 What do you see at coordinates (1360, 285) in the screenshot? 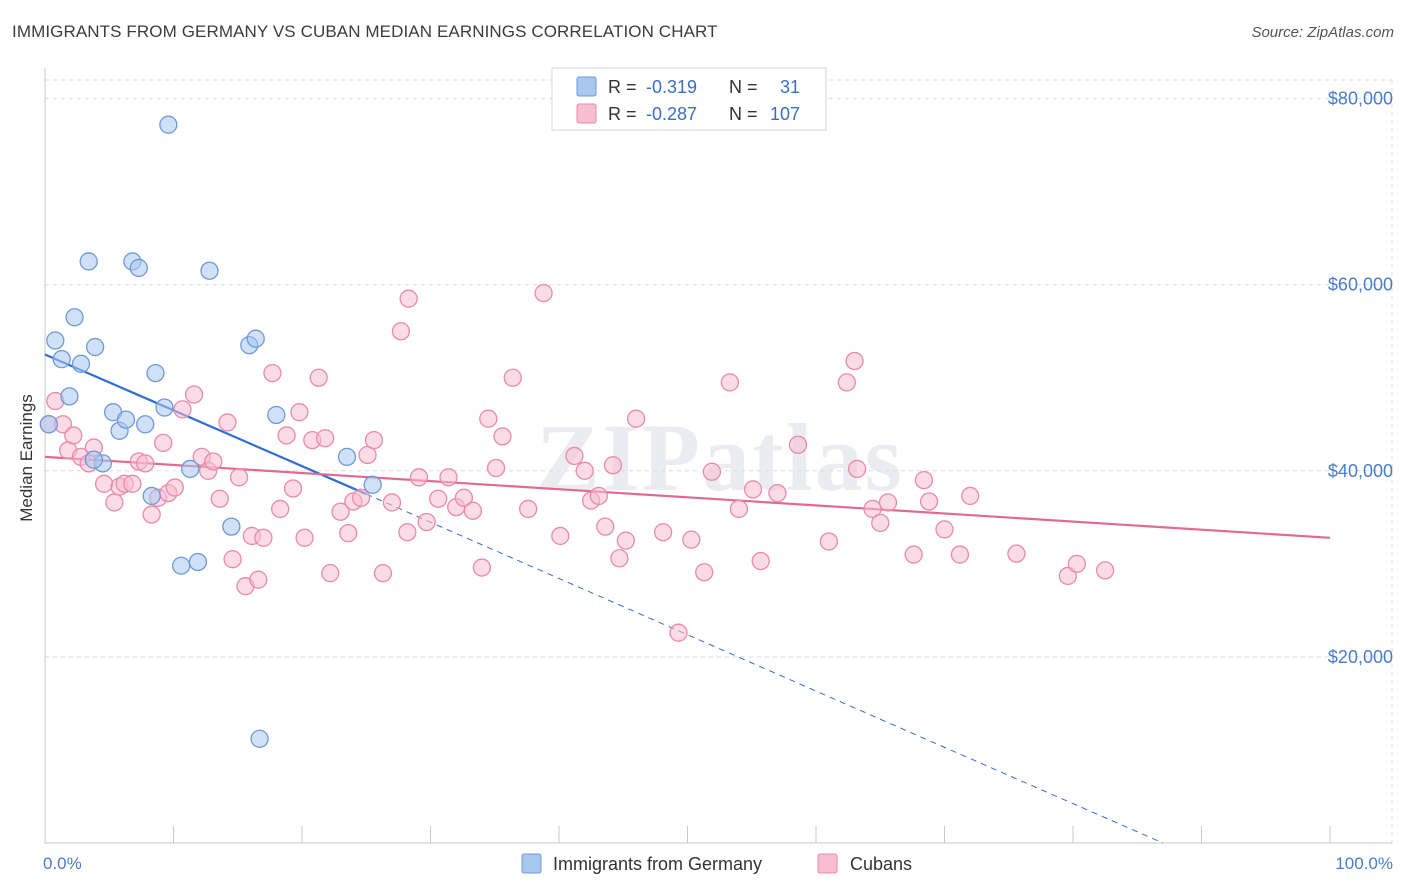
I see `y-tick-label: $60,000` at bounding box center [1360, 285].